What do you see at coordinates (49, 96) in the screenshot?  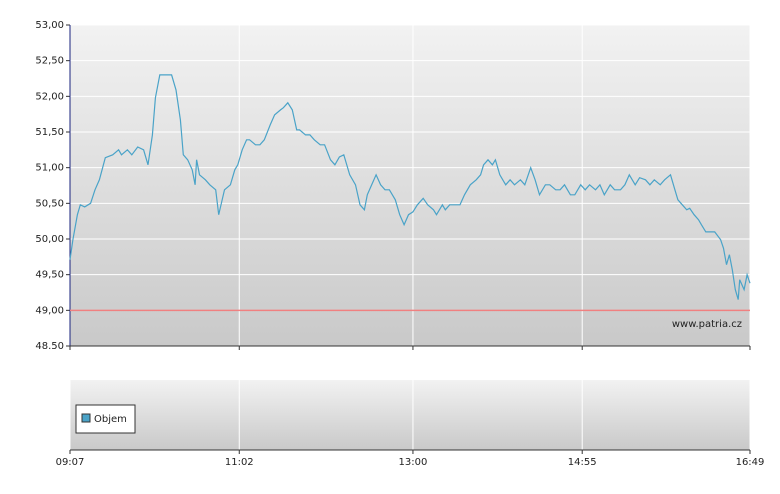 I see `y-tick-label: 52,00` at bounding box center [49, 96].